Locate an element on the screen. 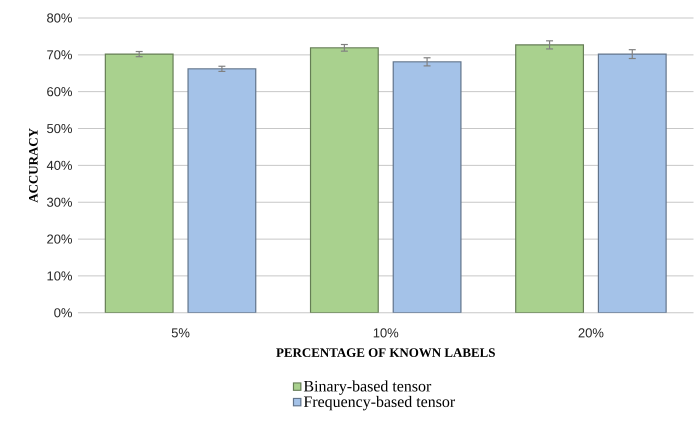 The image size is (694, 434). y-tick-label: 10% is located at coordinates (60, 276).